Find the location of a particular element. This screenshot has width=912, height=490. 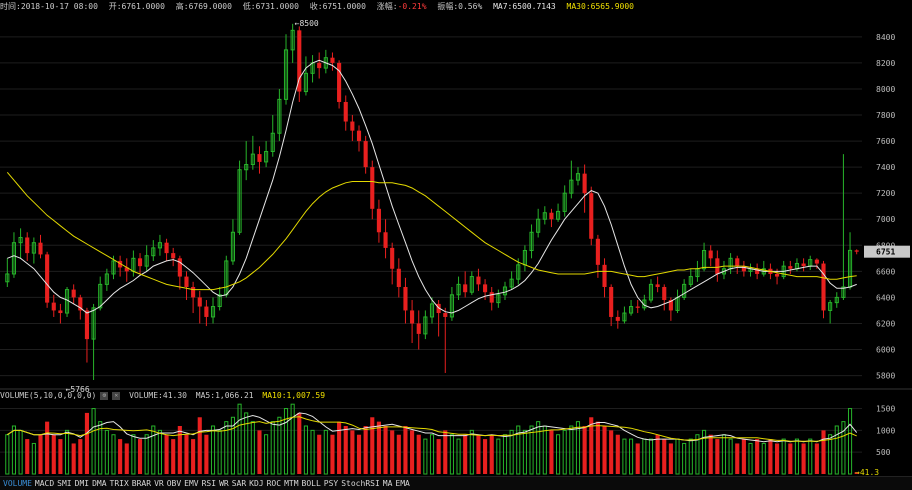

amplitude-field: 振幅:0.56% is located at coordinates (460, 6).